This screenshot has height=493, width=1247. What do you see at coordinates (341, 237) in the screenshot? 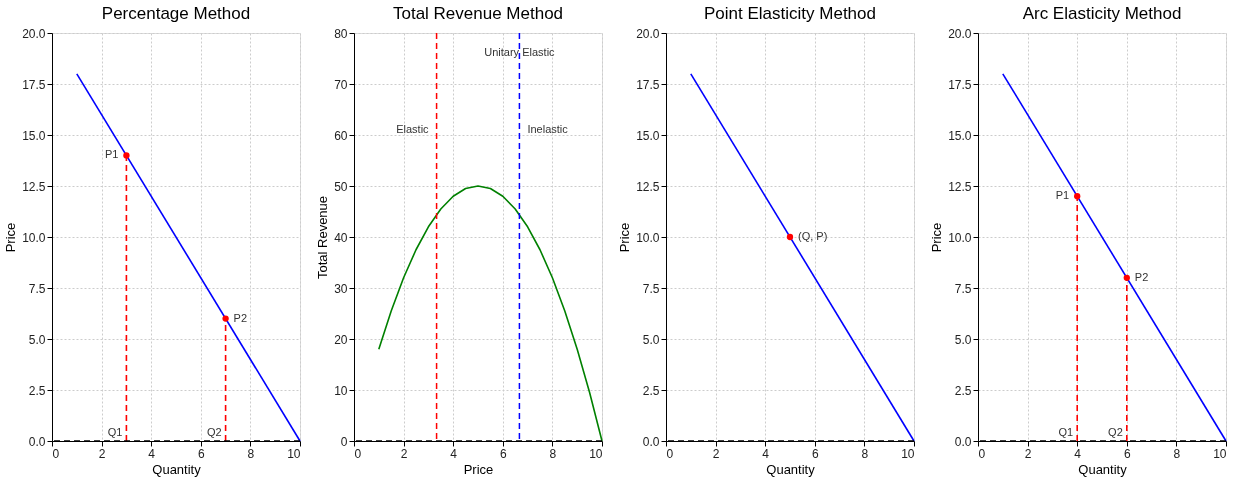
I see `y-tick-label: 40` at bounding box center [341, 237].